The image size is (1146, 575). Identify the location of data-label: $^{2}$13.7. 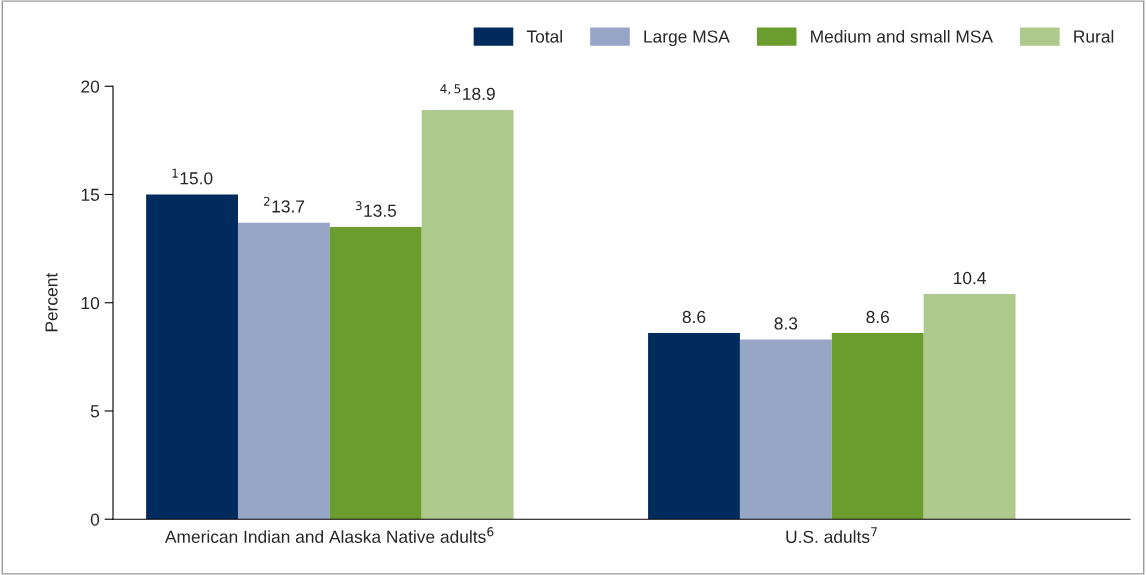
(284, 204).